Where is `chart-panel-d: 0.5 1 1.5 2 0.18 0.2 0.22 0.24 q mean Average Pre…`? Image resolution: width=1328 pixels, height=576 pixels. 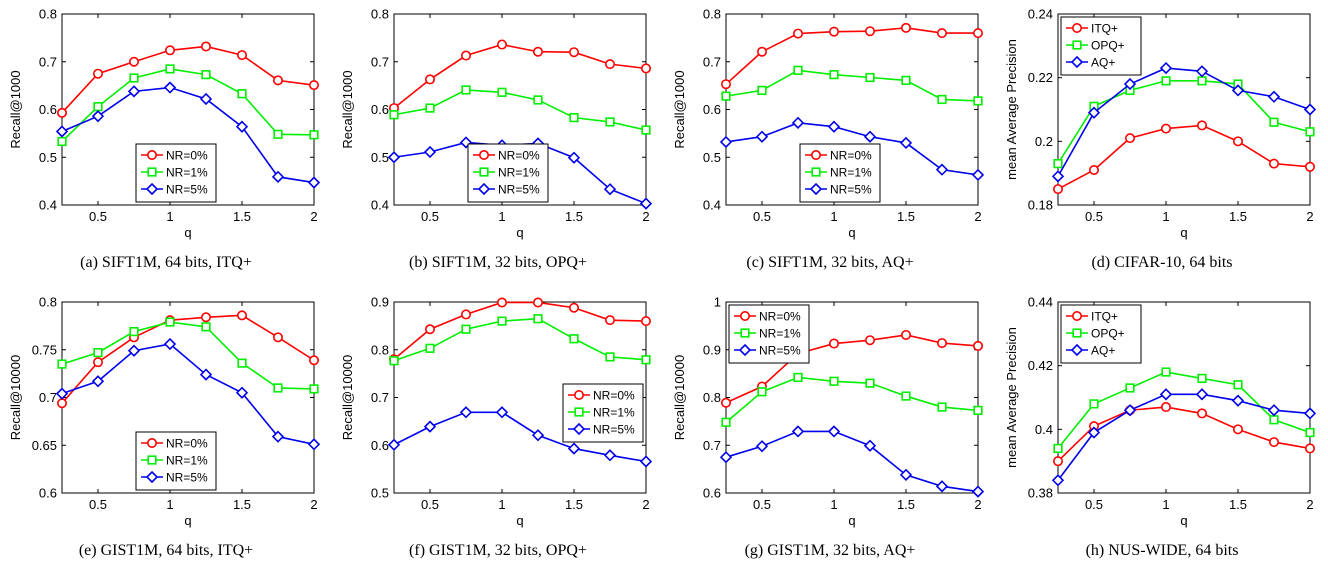 chart-panel-d: 0.5 1 1.5 2 0.18 0.2 0.22 0.24 q mean Average Pre… is located at coordinates (1162, 144).